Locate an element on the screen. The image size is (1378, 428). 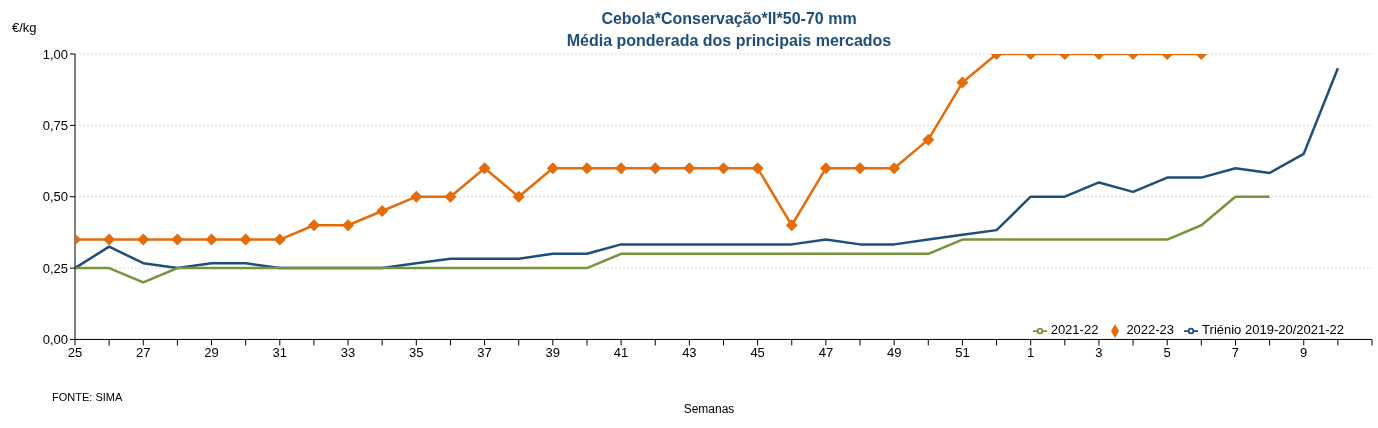
x-tick-label: 5 is located at coordinates (1167, 352).